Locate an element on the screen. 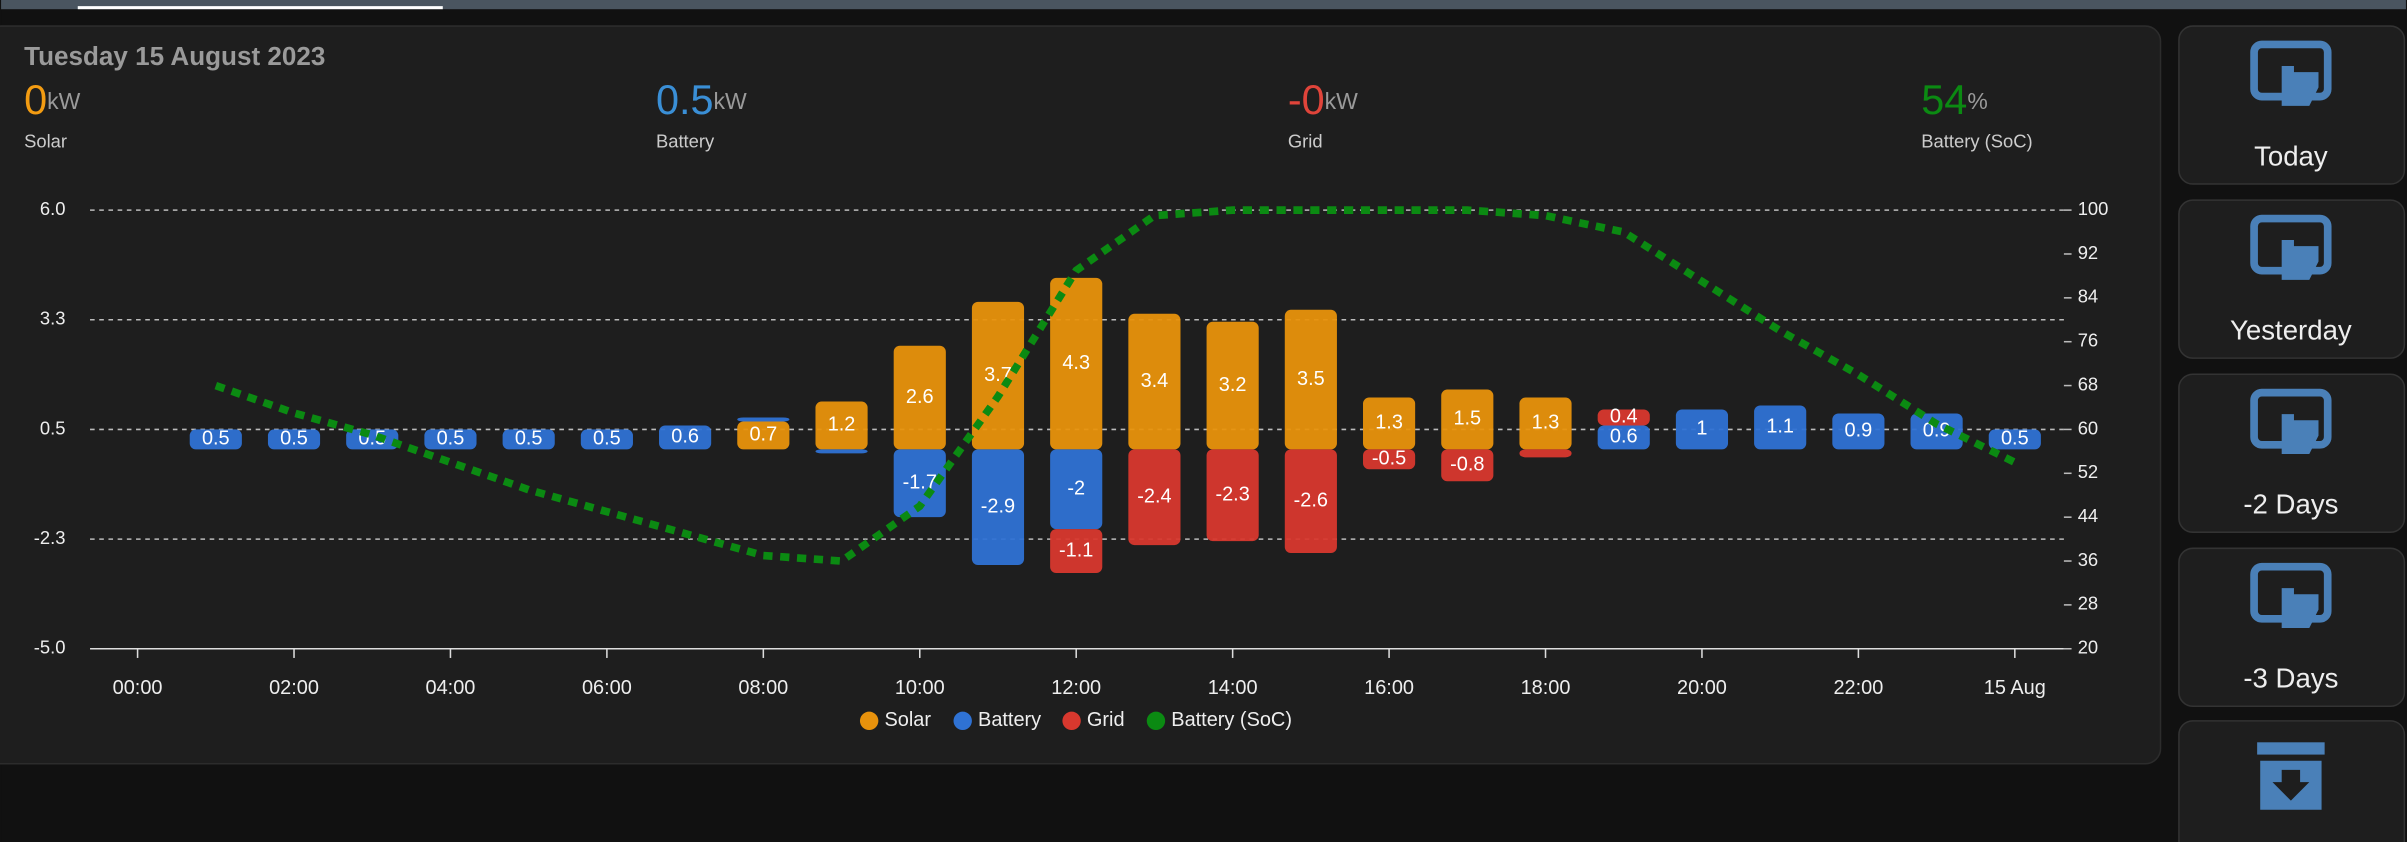 This screenshot has height=842, width=2407. data-label: 1.1 is located at coordinates (1780, 427).